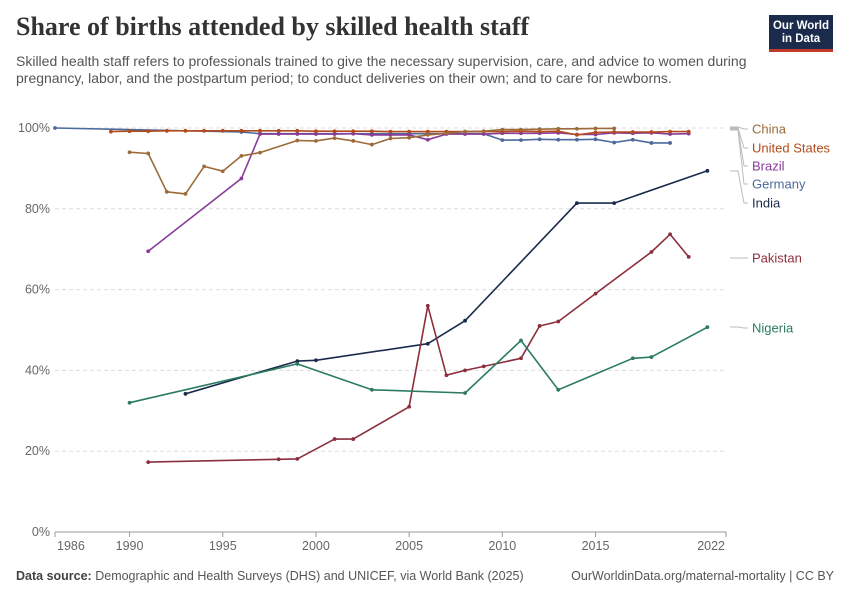 The image size is (850, 600). Describe the element at coordinates (800, 26) in the screenshot. I see `logo-line-1: Our World` at that location.